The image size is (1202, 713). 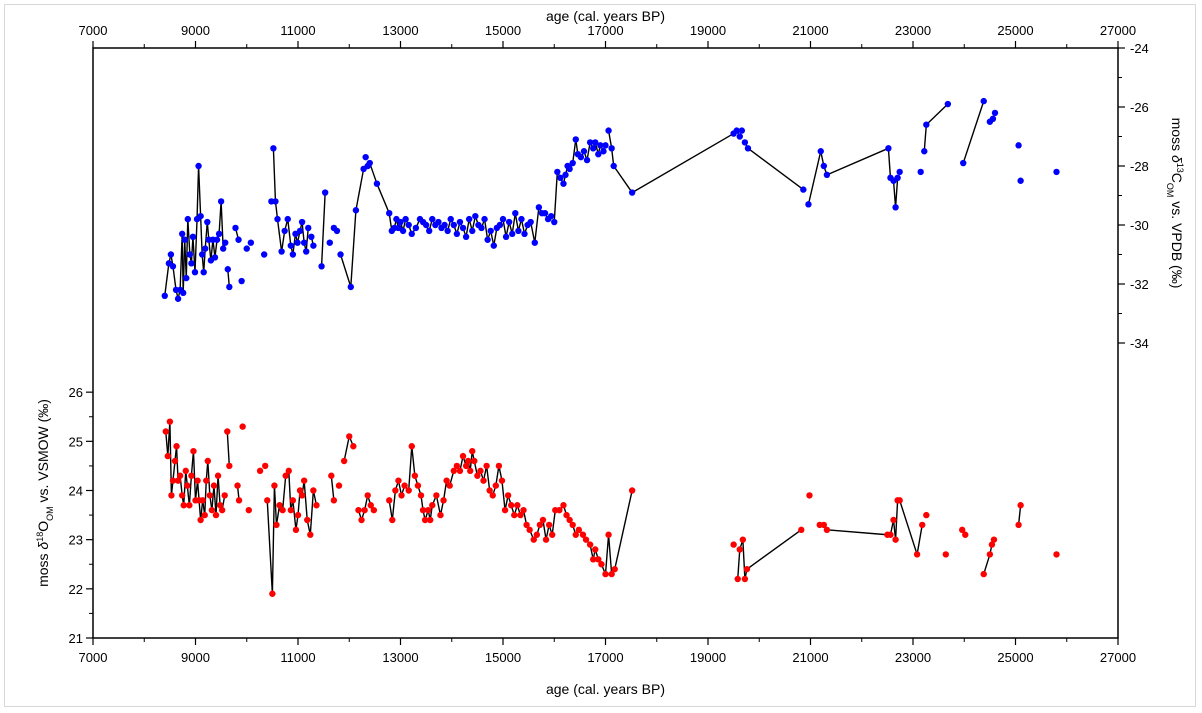 I want to click on right-title-part: δ, so click(x=1177, y=159).